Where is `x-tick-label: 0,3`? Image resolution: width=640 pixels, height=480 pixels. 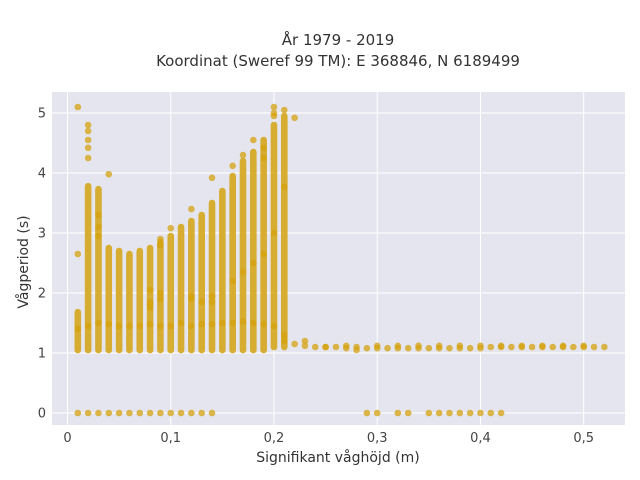 x-tick-label: 0,3 is located at coordinates (377, 438).